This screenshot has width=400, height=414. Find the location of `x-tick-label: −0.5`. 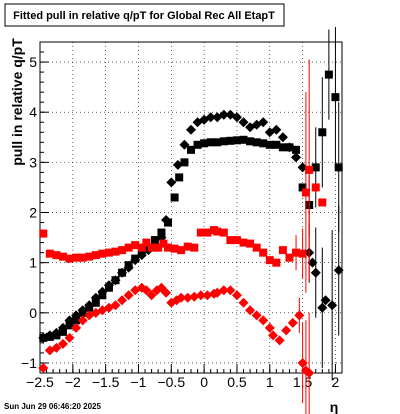

x-tick-label: −0.5 is located at coordinates (171, 382).